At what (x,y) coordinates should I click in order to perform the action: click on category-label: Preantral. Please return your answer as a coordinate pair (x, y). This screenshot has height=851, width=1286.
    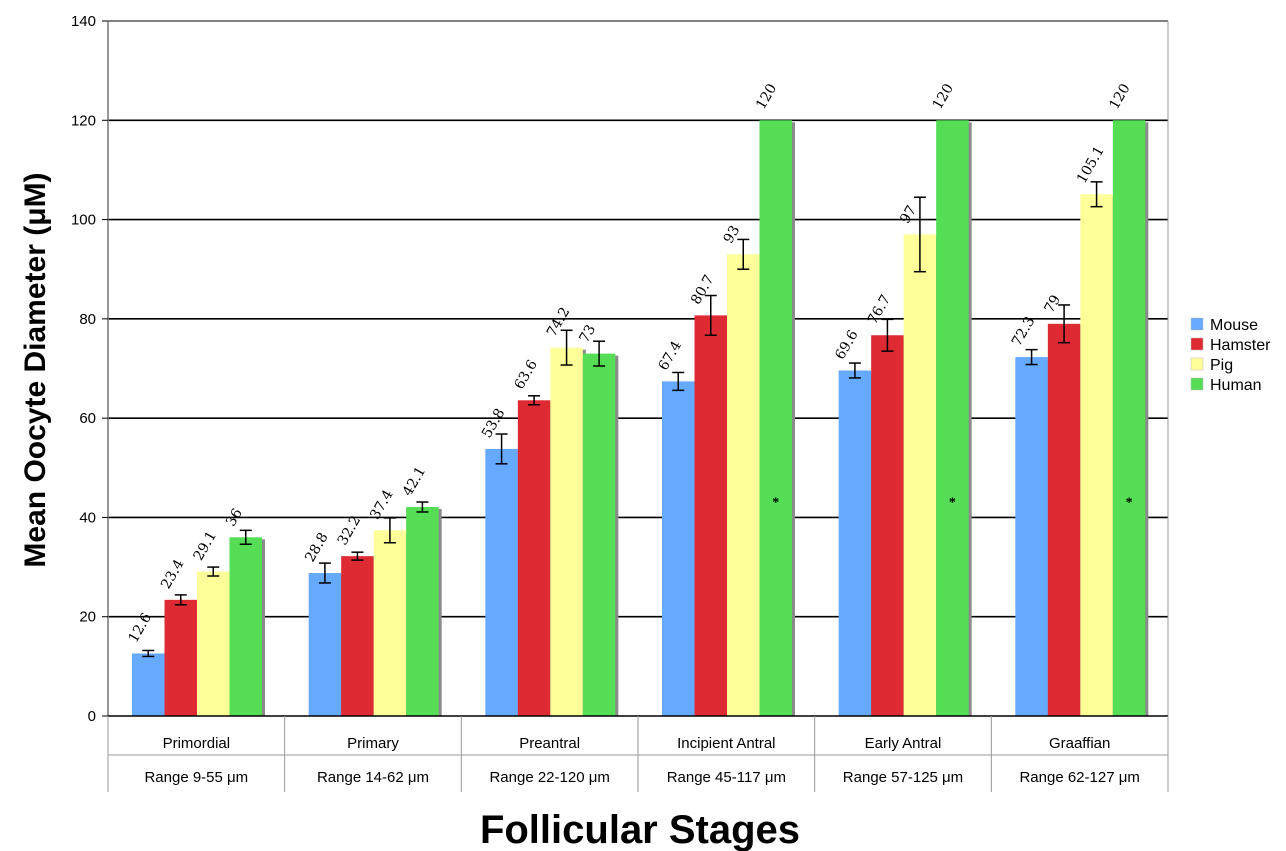
    Looking at the image, I should click on (549, 743).